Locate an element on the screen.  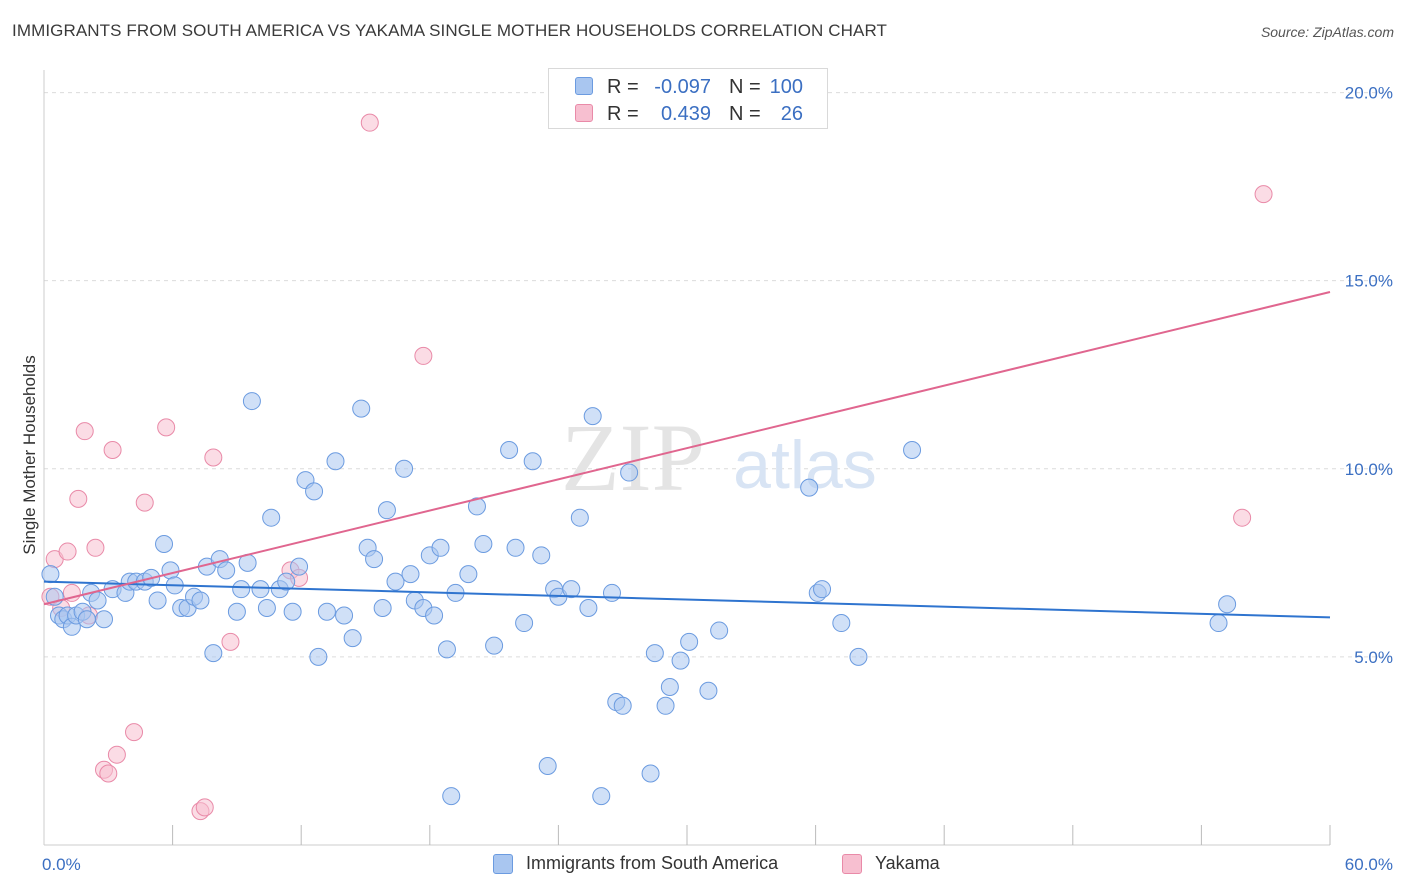
legend-r-value: 0.439 is located at coordinates (685, 114).